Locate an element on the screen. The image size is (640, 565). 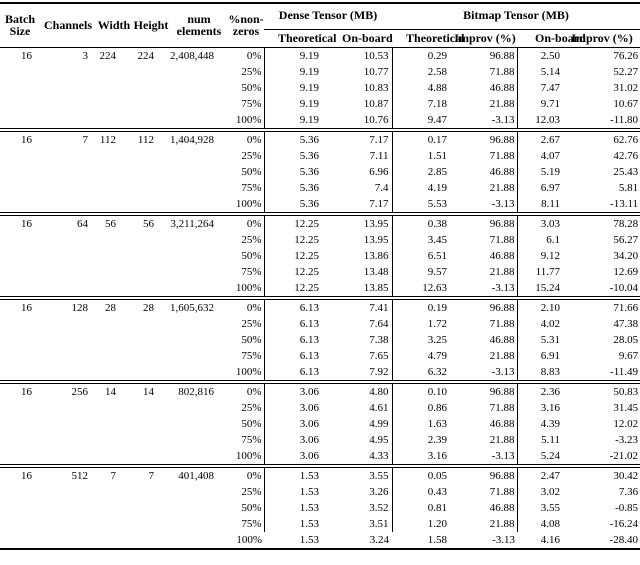
cell-bitmap-onboard-improv: 9.67 is located at coordinates (628, 355).